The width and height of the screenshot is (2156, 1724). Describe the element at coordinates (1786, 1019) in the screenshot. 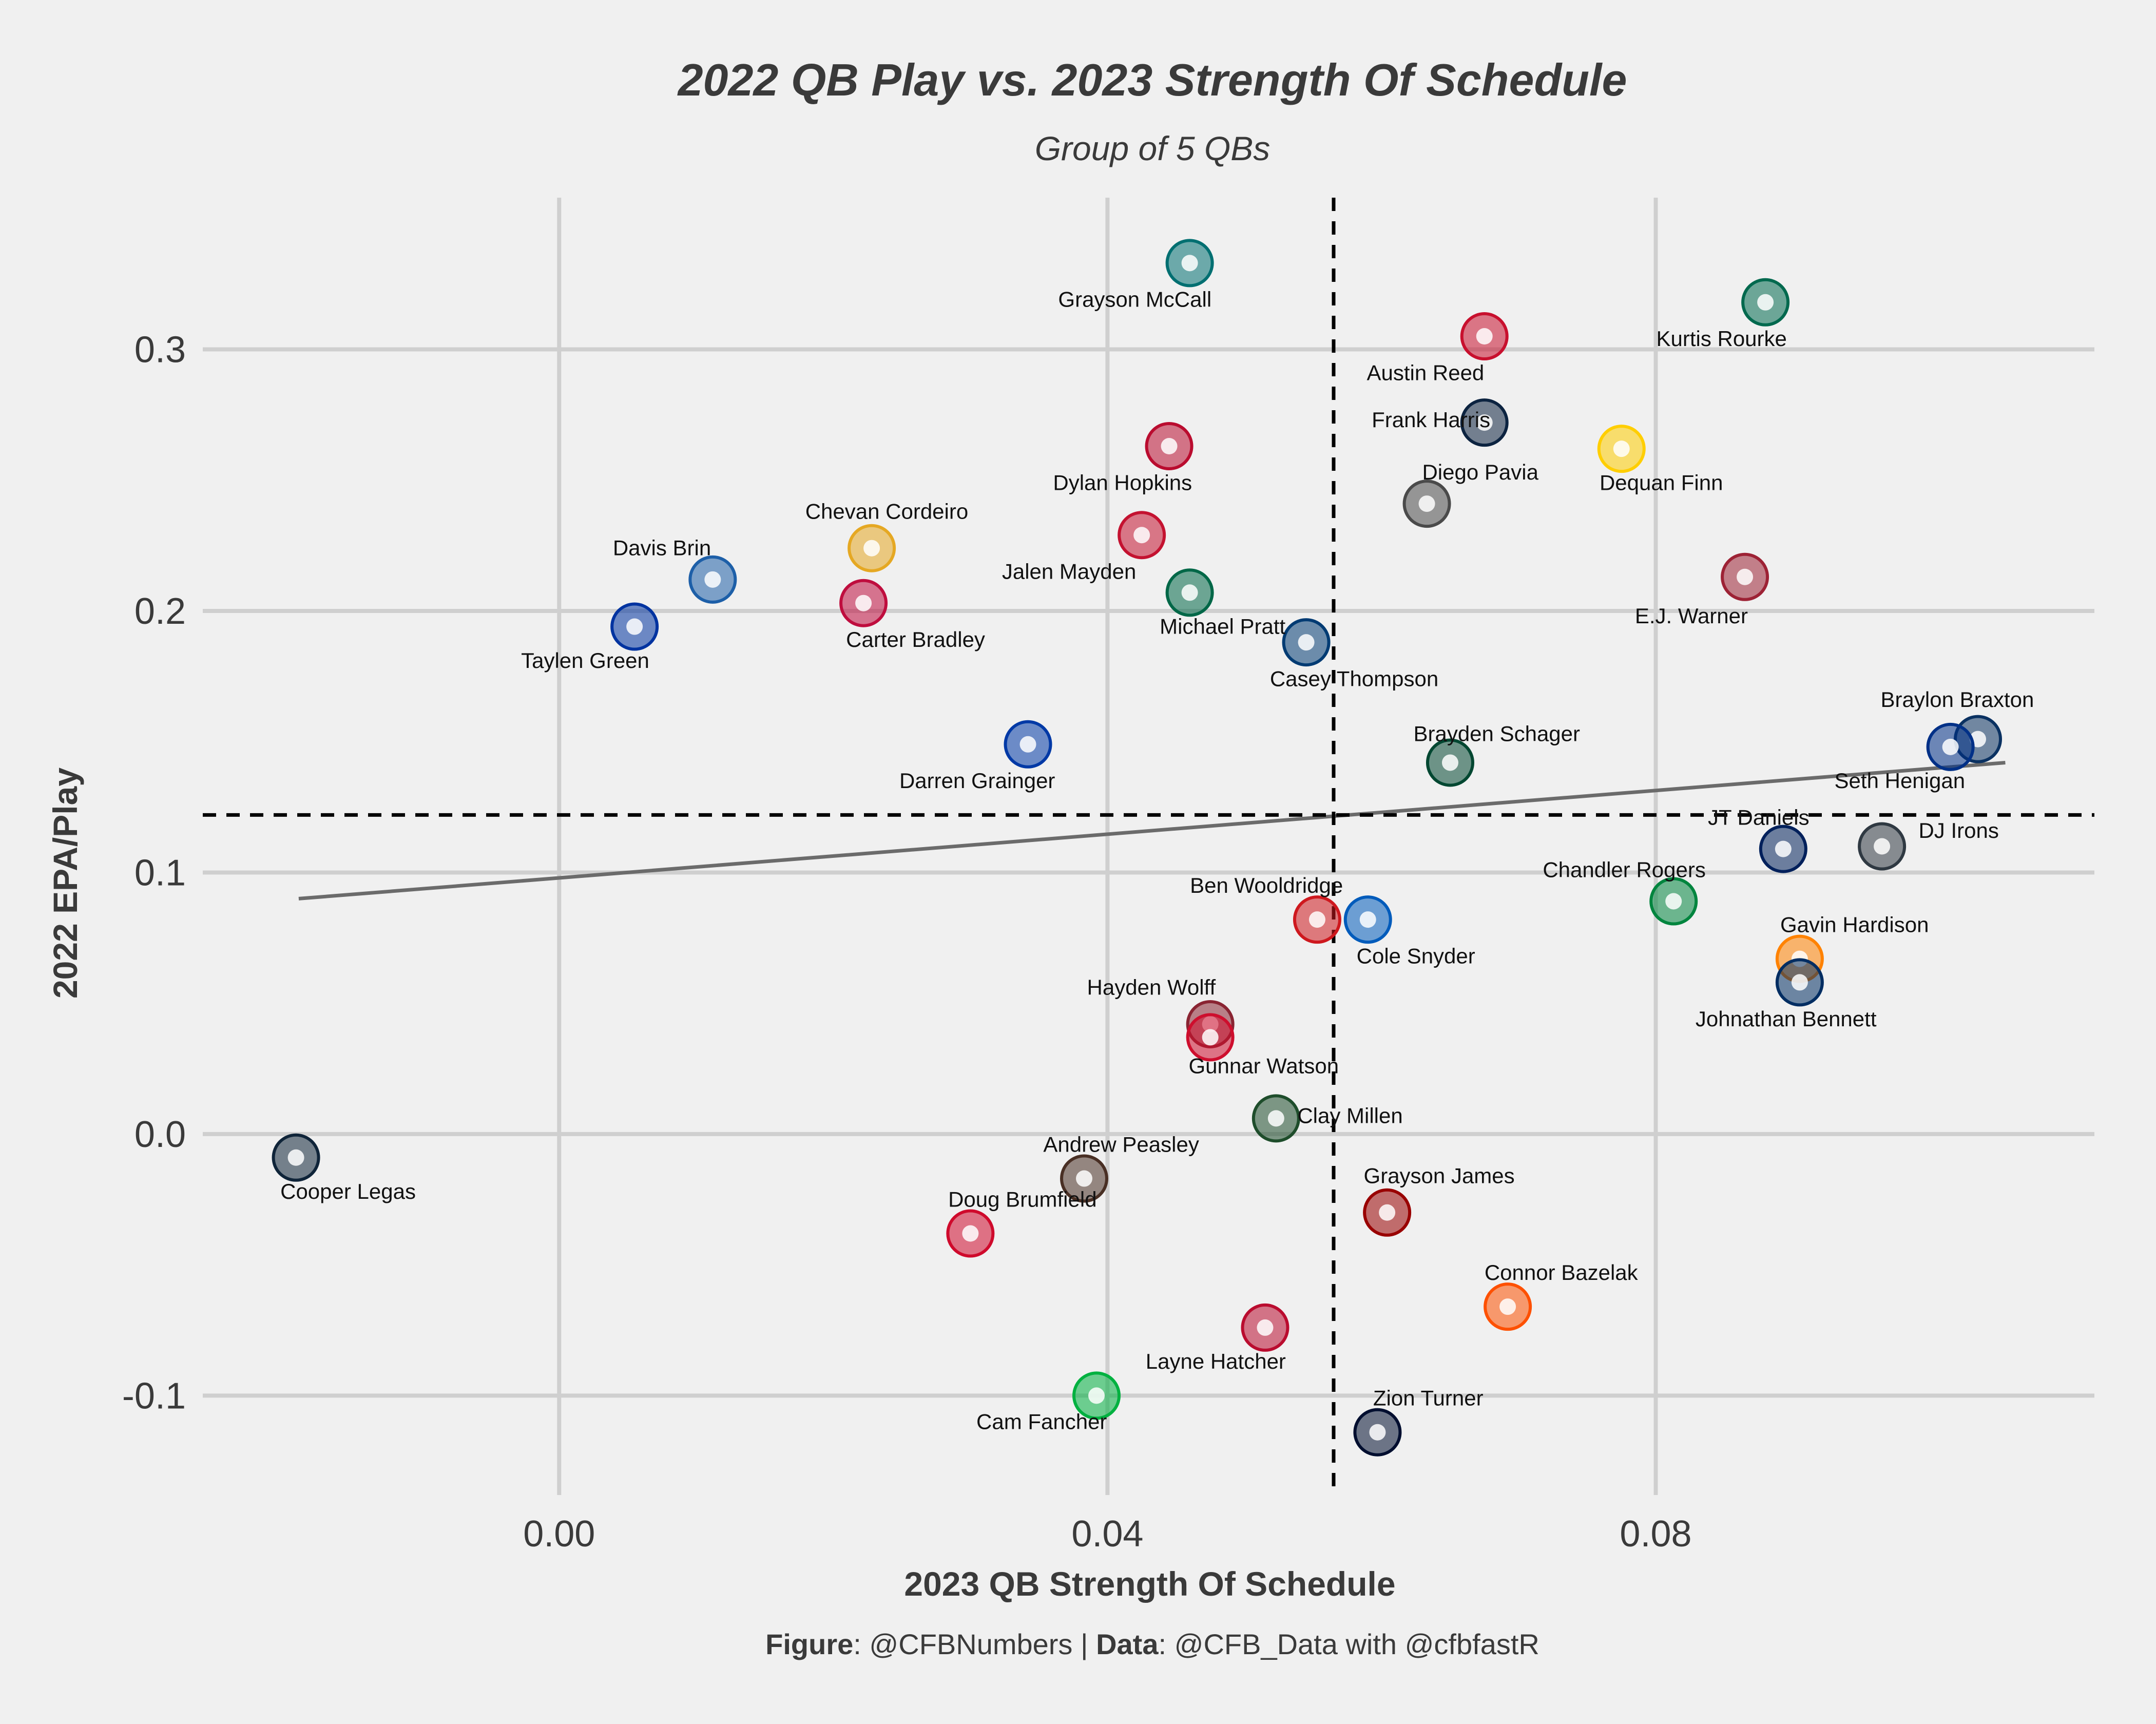

I see `point-label: Johnathan Bennett` at that location.